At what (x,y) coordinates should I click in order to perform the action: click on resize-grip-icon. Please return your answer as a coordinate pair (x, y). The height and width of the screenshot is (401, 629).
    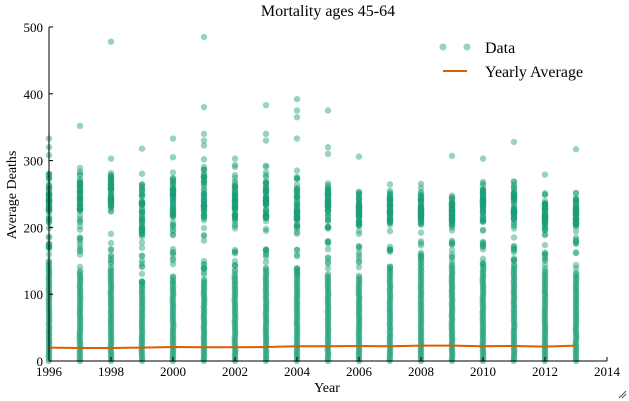
    Looking at the image, I should click on (622, 394).